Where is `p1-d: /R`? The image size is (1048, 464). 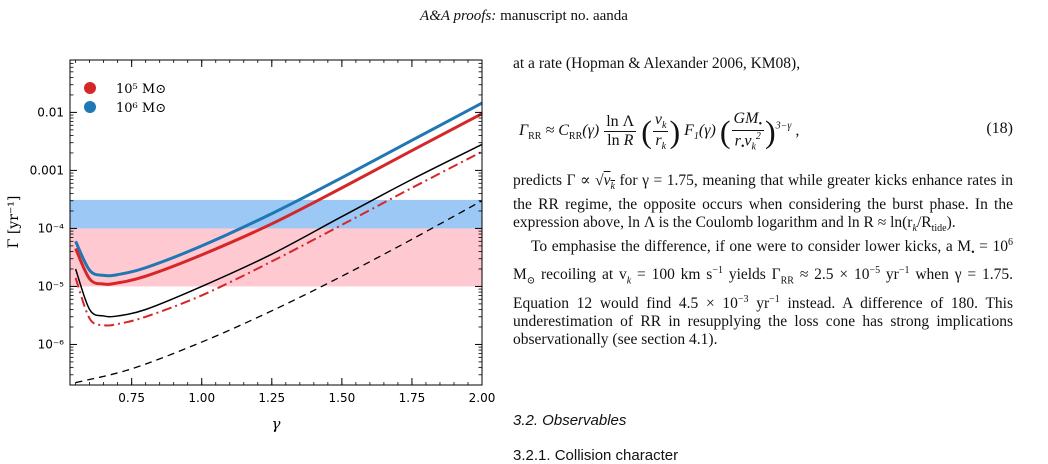 p1-d: /R is located at coordinates (924, 223).